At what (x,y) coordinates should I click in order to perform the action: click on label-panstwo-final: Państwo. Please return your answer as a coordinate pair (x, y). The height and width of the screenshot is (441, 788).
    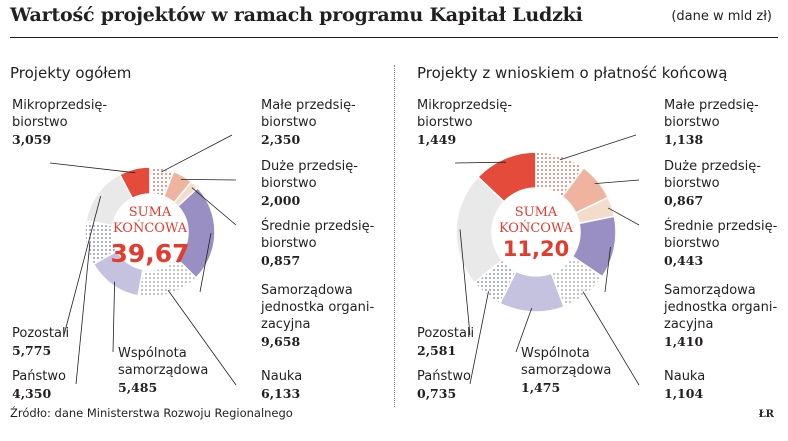
    Looking at the image, I should click on (444, 376).